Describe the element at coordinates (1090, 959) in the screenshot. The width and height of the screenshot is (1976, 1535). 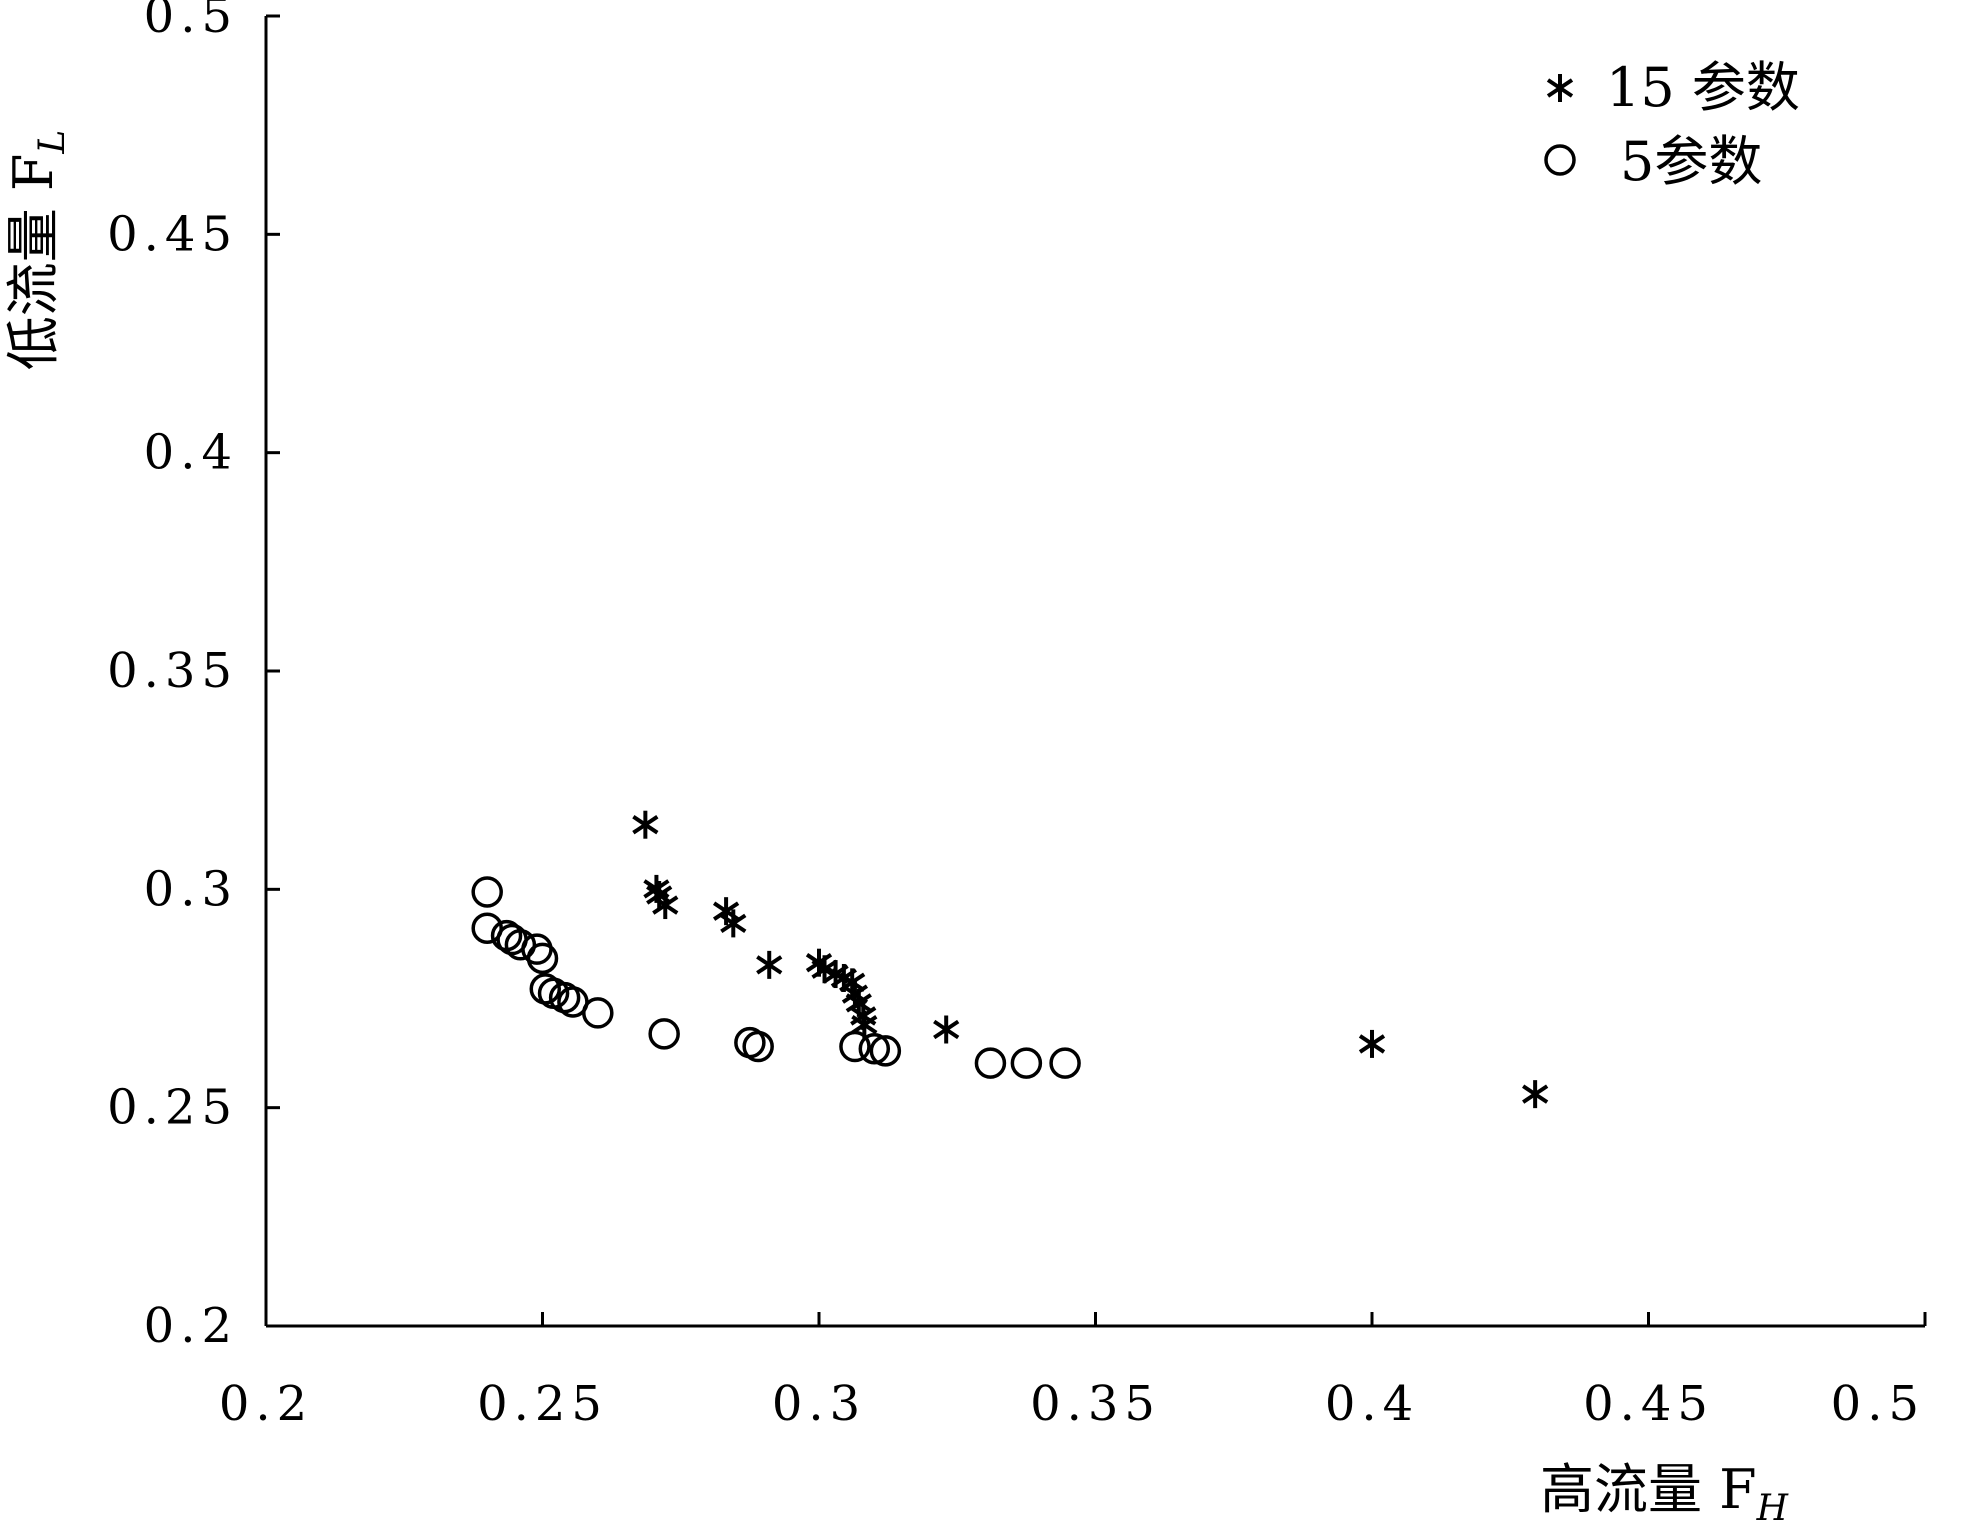
I see `series-asterisk` at that location.